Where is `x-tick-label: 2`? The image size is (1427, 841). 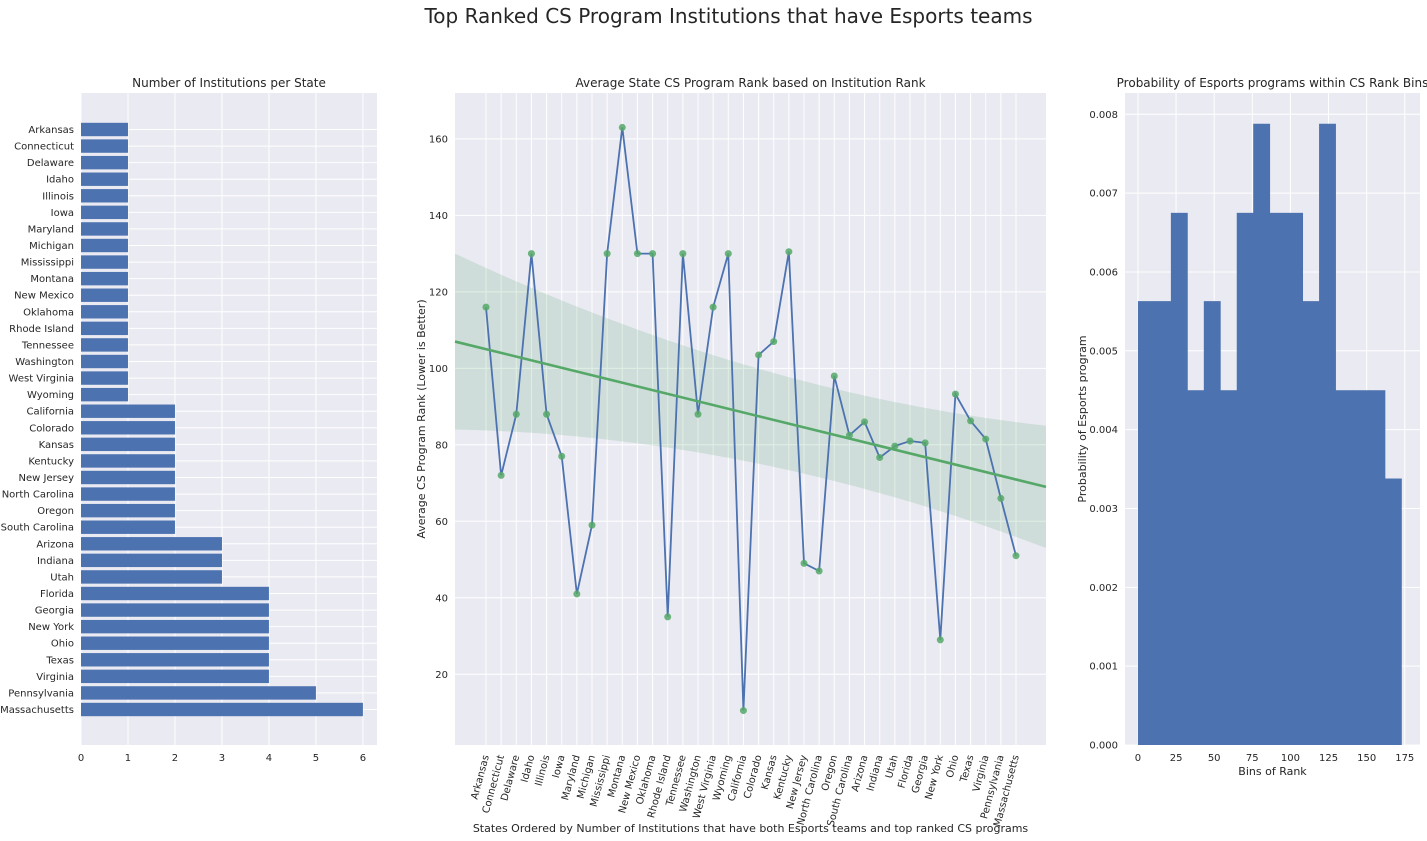 x-tick-label: 2 is located at coordinates (175, 758).